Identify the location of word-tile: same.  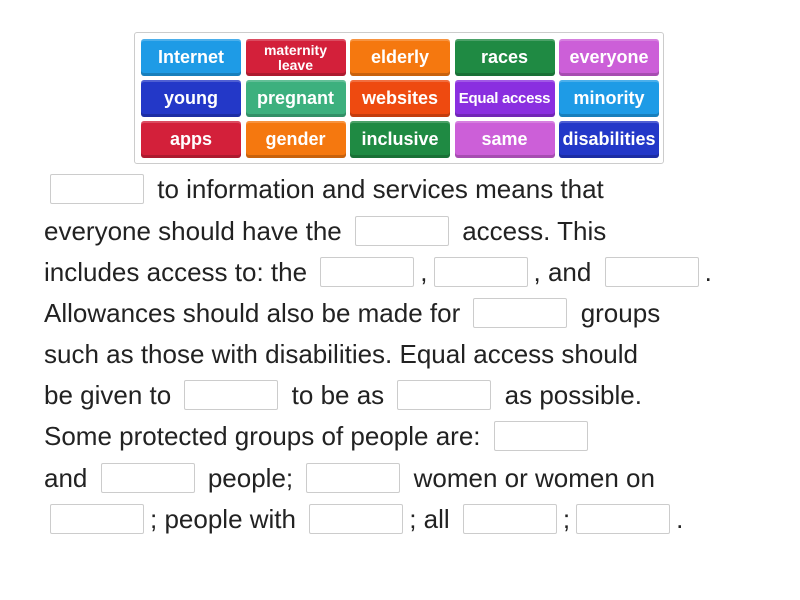
(504, 139).